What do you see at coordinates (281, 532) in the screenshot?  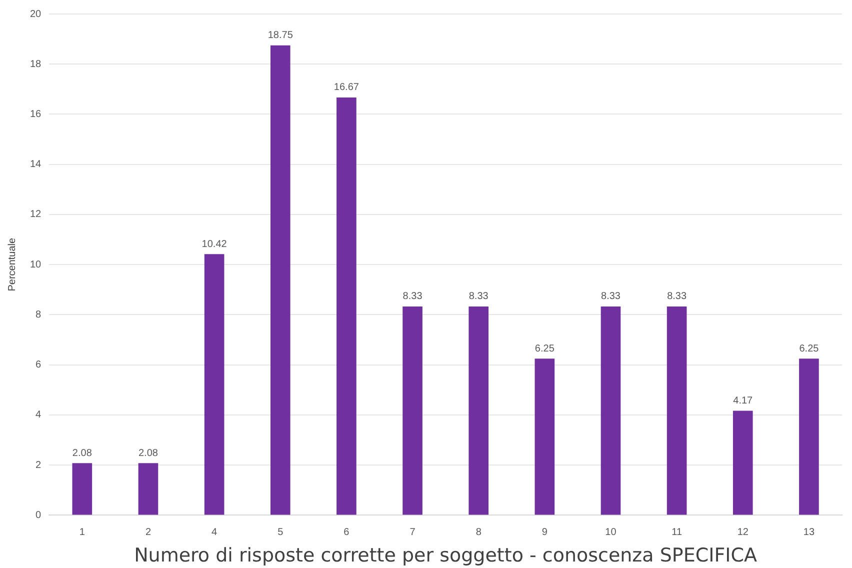 I see `x-tick-label: 5` at bounding box center [281, 532].